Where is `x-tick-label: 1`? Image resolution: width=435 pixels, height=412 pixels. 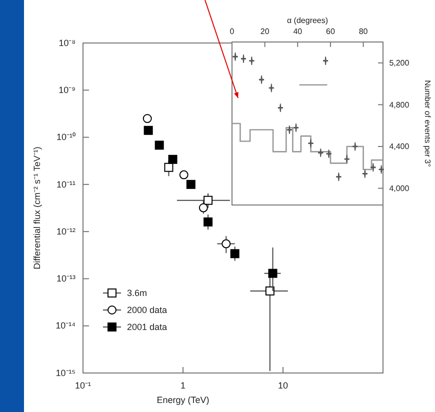
x-tick-label: 1 is located at coordinates (183, 385).